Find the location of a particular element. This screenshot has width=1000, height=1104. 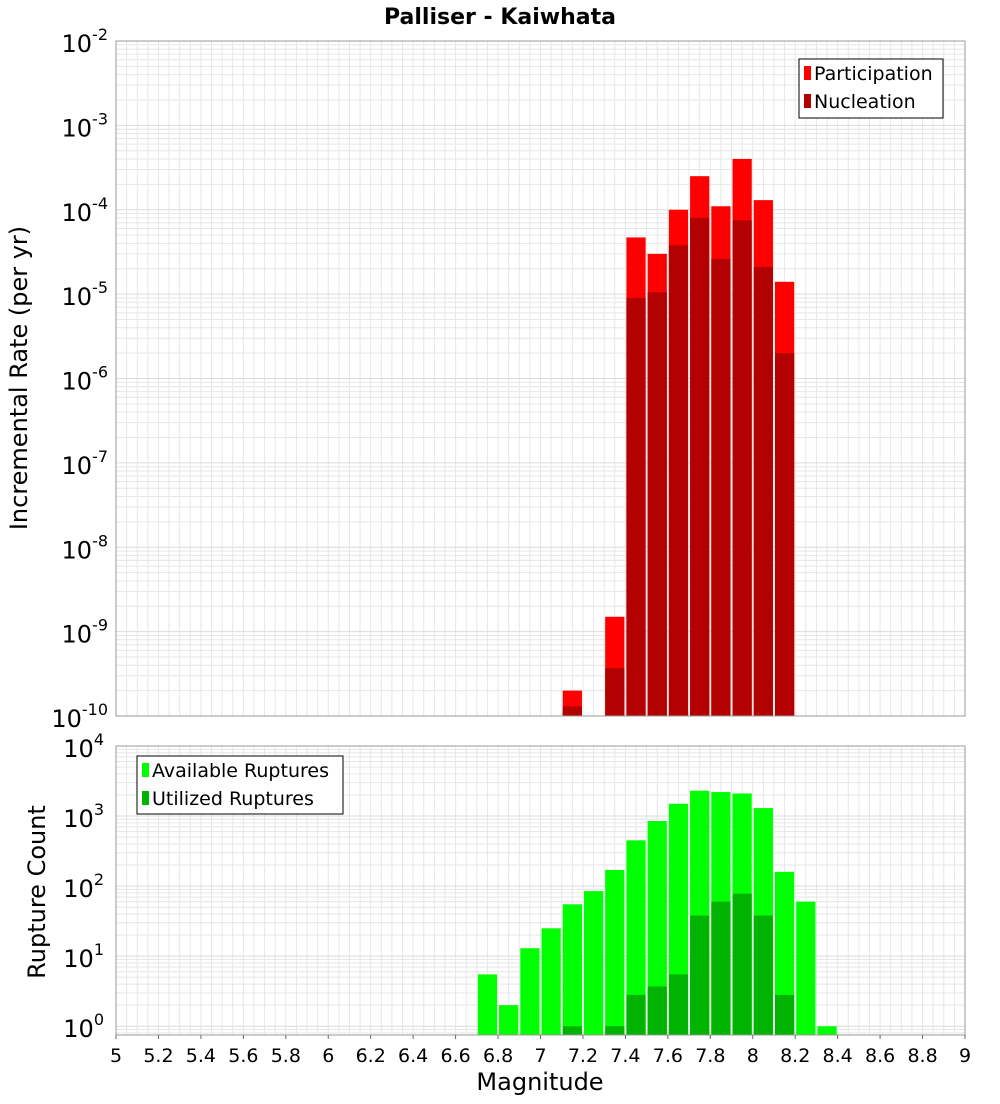

y-tick-label: 10⁻² is located at coordinates (85, 41).